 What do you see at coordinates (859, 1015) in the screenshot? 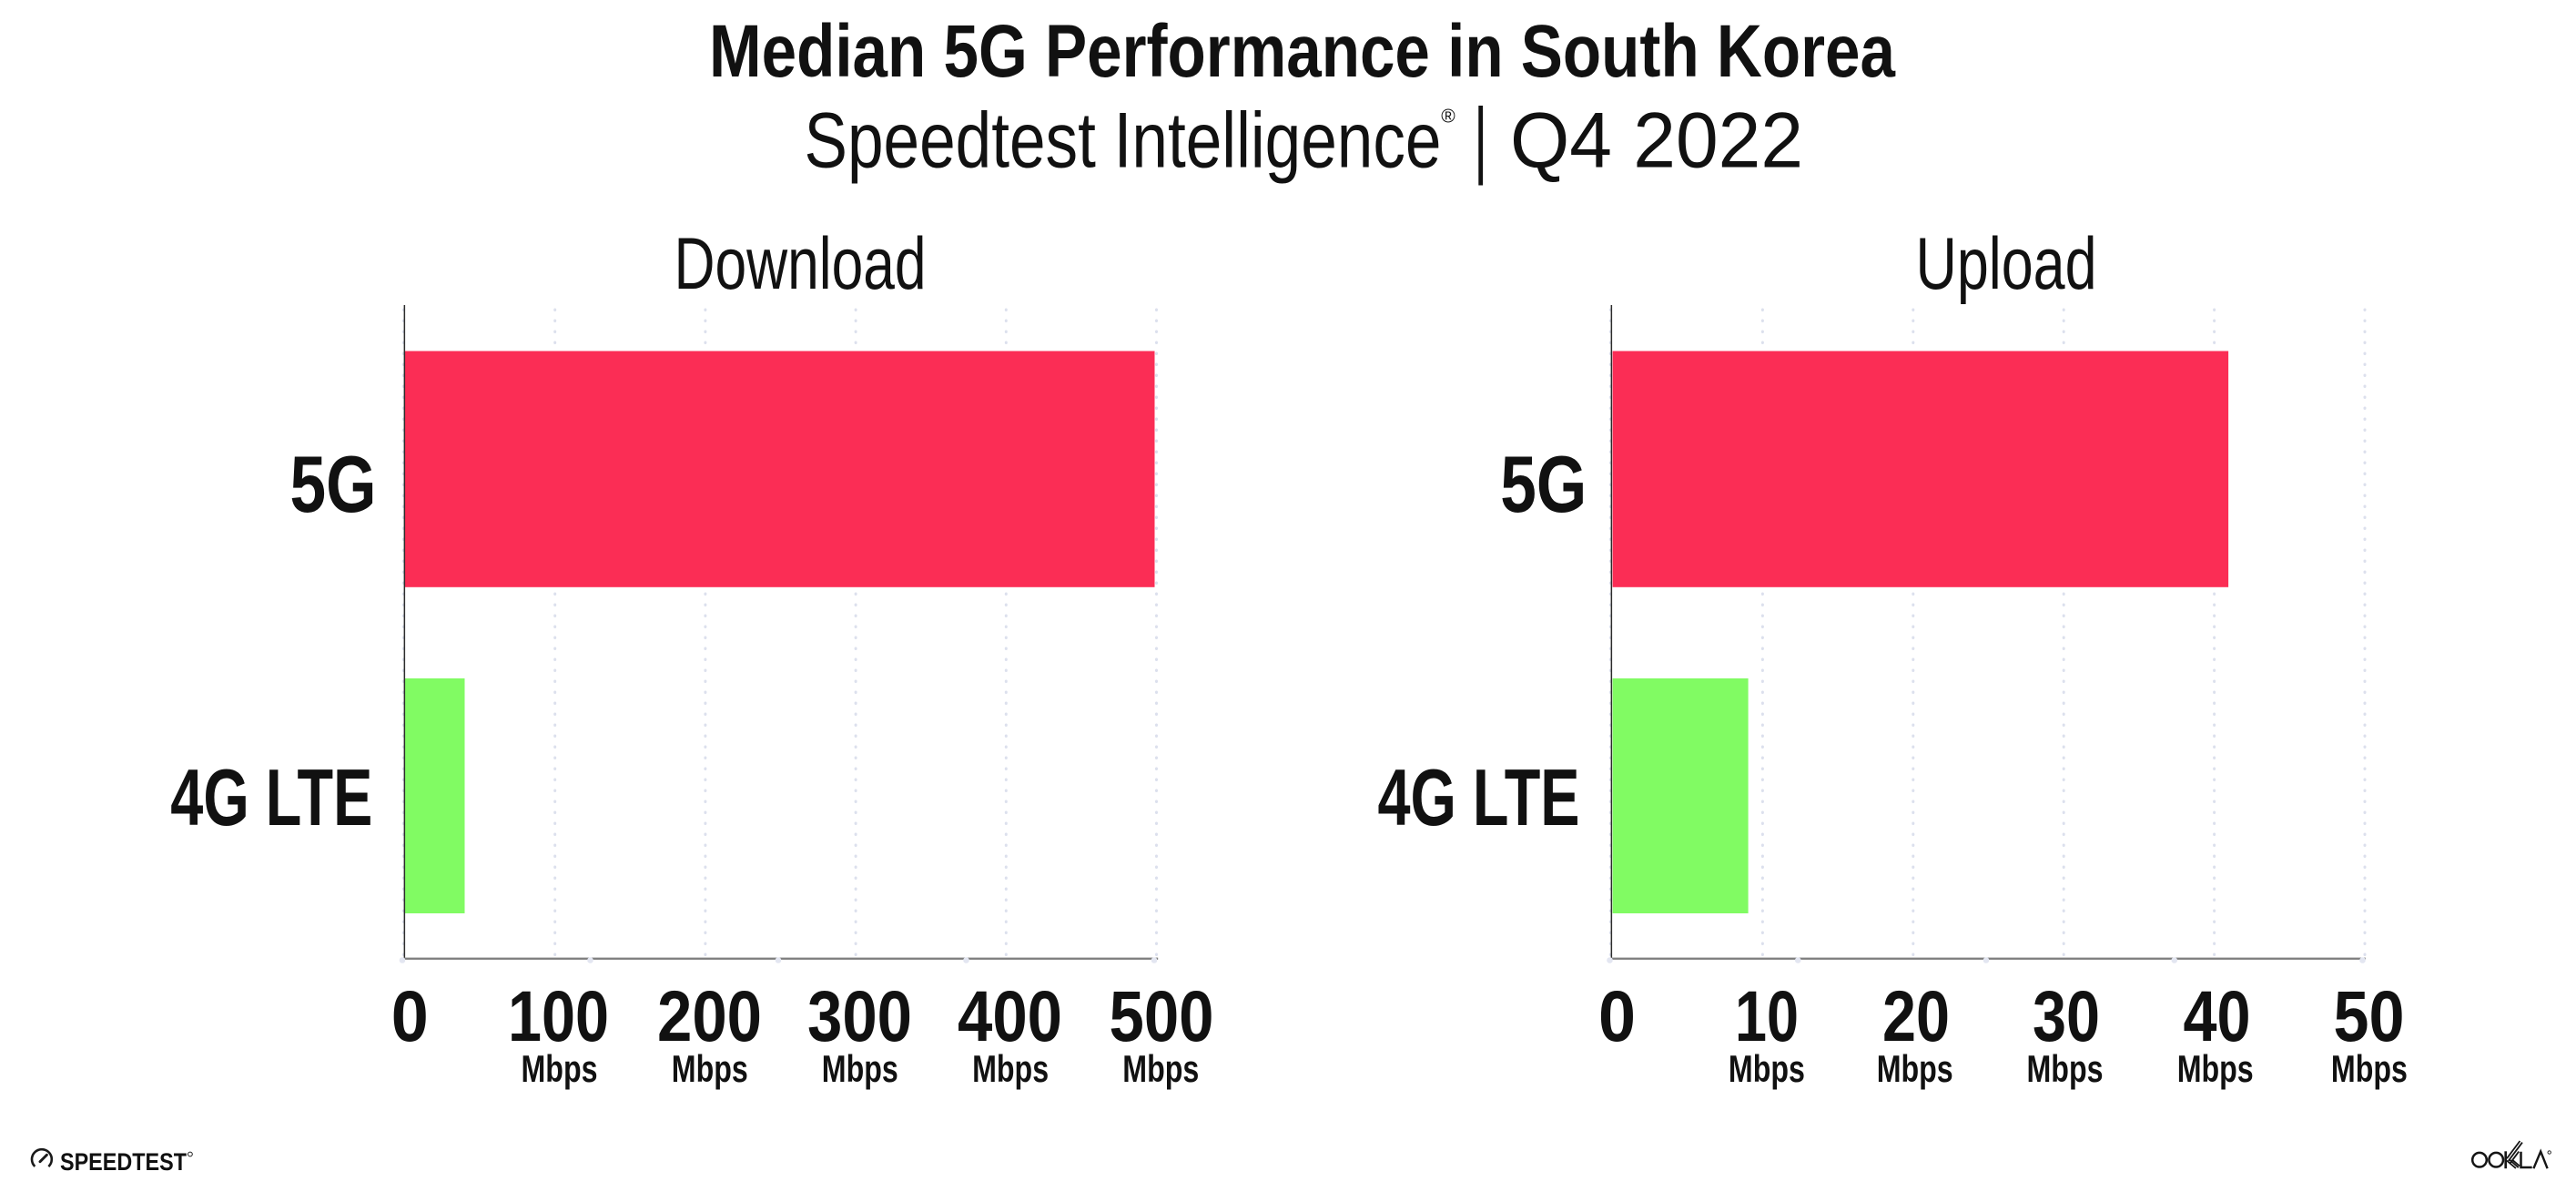
I see `svg-text: 300` at bounding box center [859, 1015].